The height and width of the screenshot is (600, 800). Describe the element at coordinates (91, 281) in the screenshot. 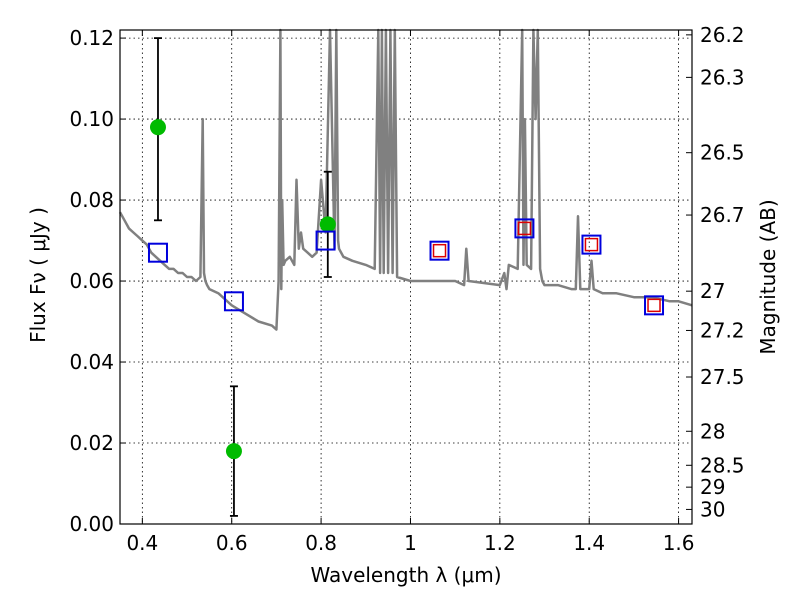

I see `y-tick-label: 0.06` at that location.